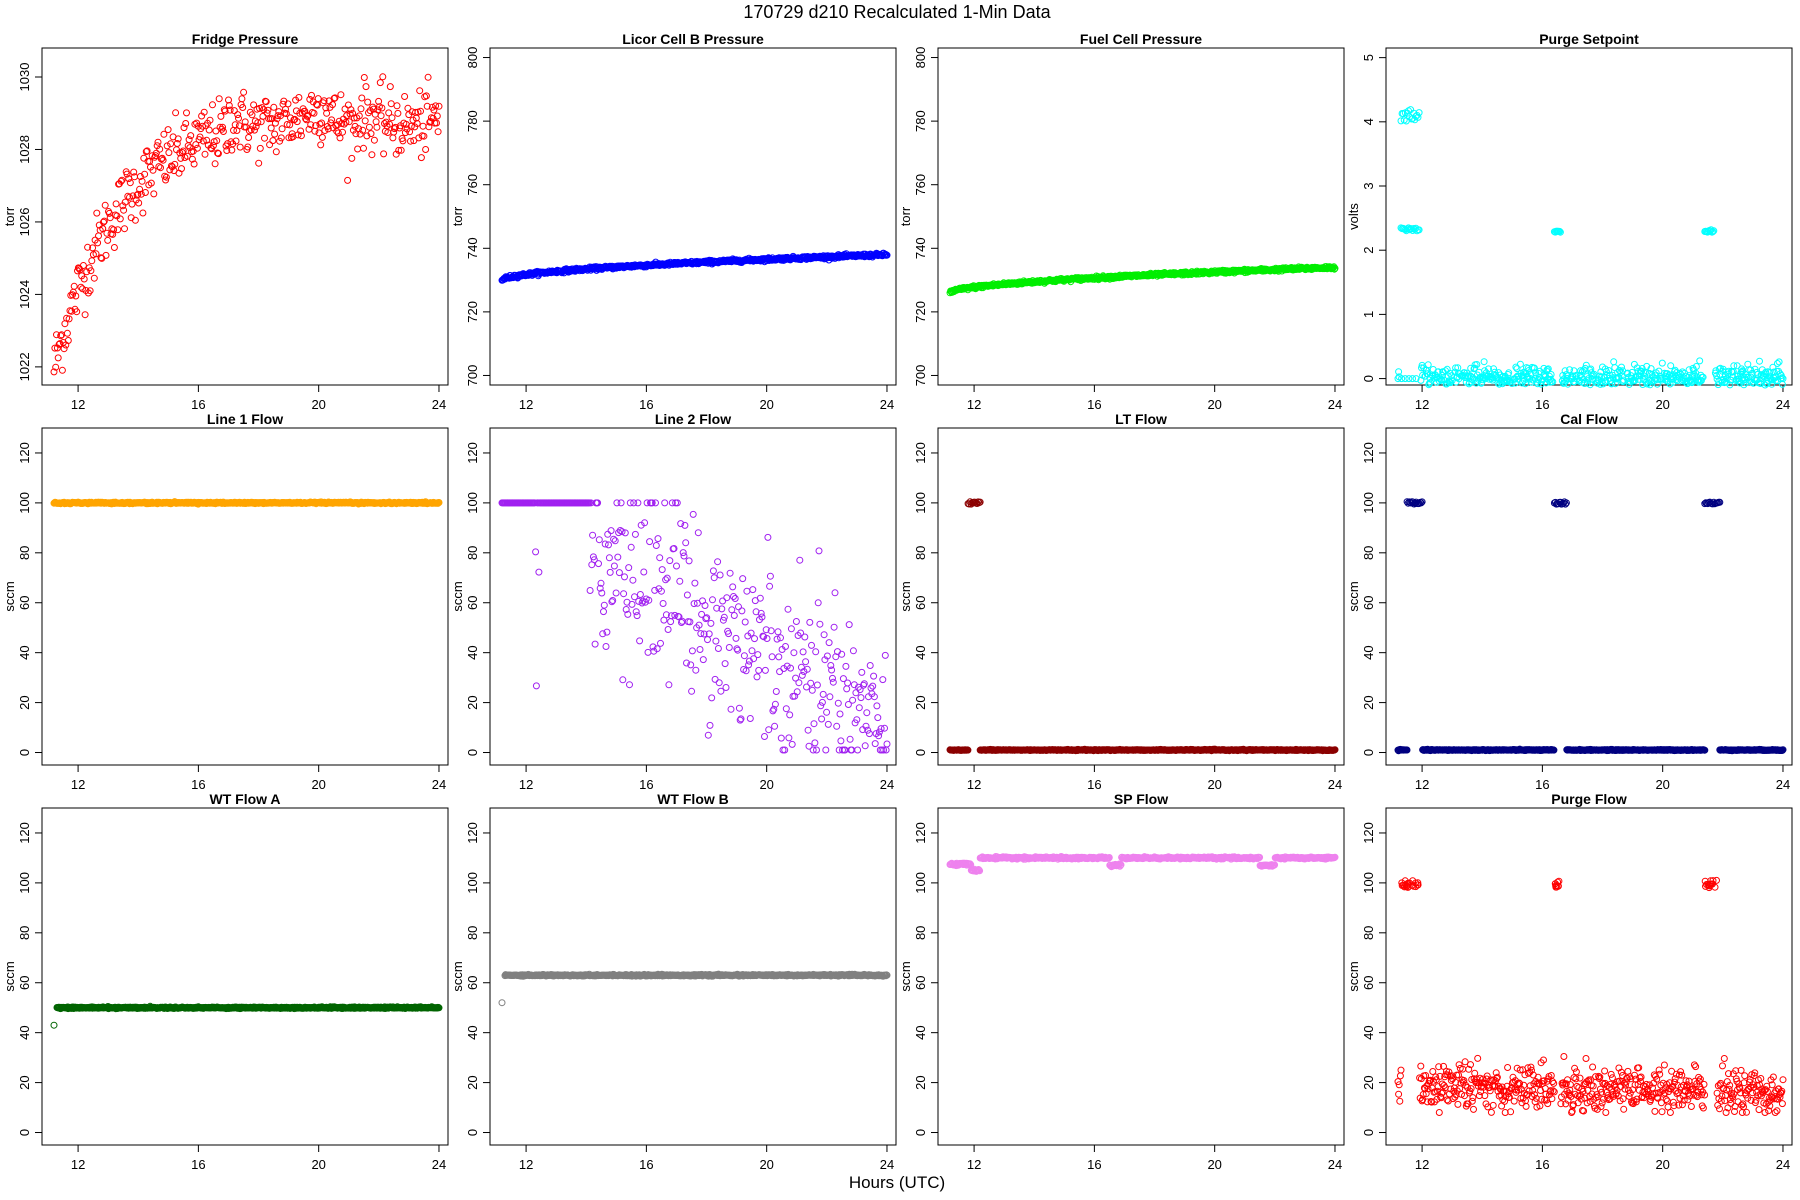 This screenshot has height=1200, width=1800. What do you see at coordinates (472, 503) in the screenshot?
I see `y-tick-label: 100` at bounding box center [472, 503].